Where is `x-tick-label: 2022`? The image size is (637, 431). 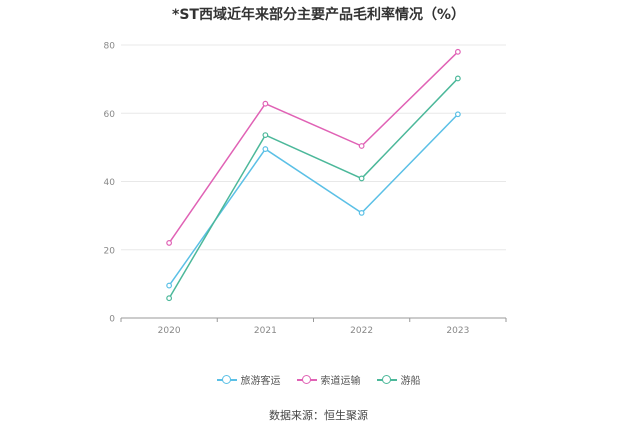
x-tick-label: 2022 is located at coordinates (361, 331).